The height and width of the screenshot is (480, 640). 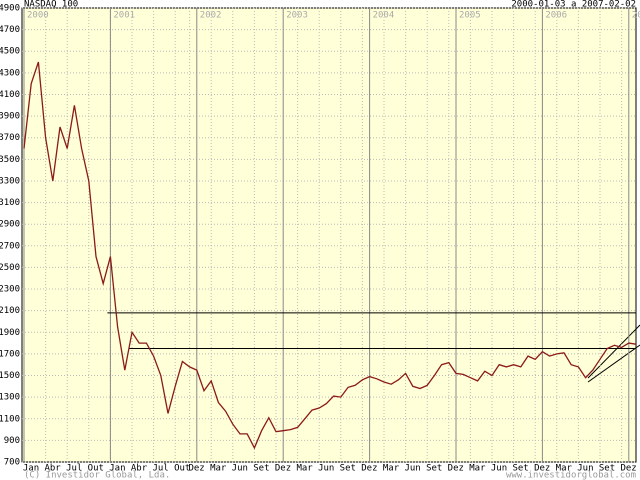 I want to click on y-tick-label: 3500, so click(x=10, y=160).